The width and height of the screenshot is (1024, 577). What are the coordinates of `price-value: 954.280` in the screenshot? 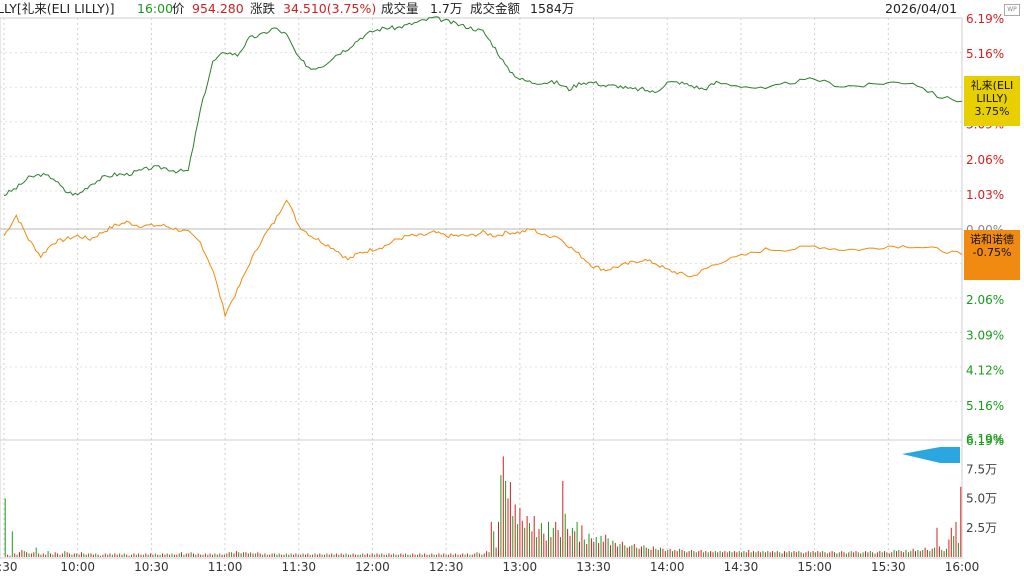 It's located at (218, 8).